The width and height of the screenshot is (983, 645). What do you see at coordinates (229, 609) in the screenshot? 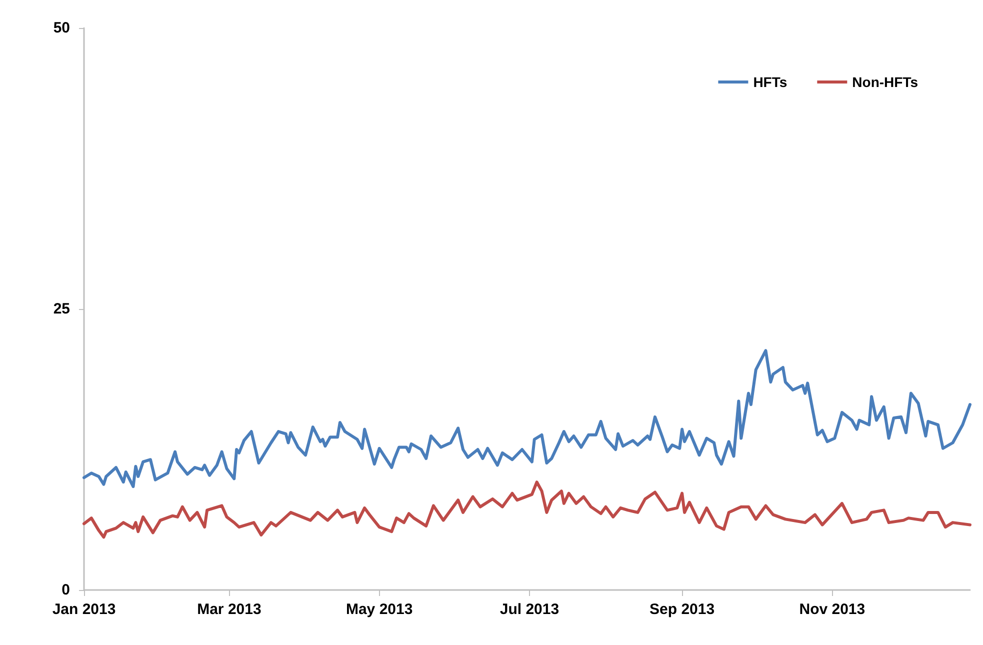
I see `x-tick-label: Mar 2013` at bounding box center [229, 609].